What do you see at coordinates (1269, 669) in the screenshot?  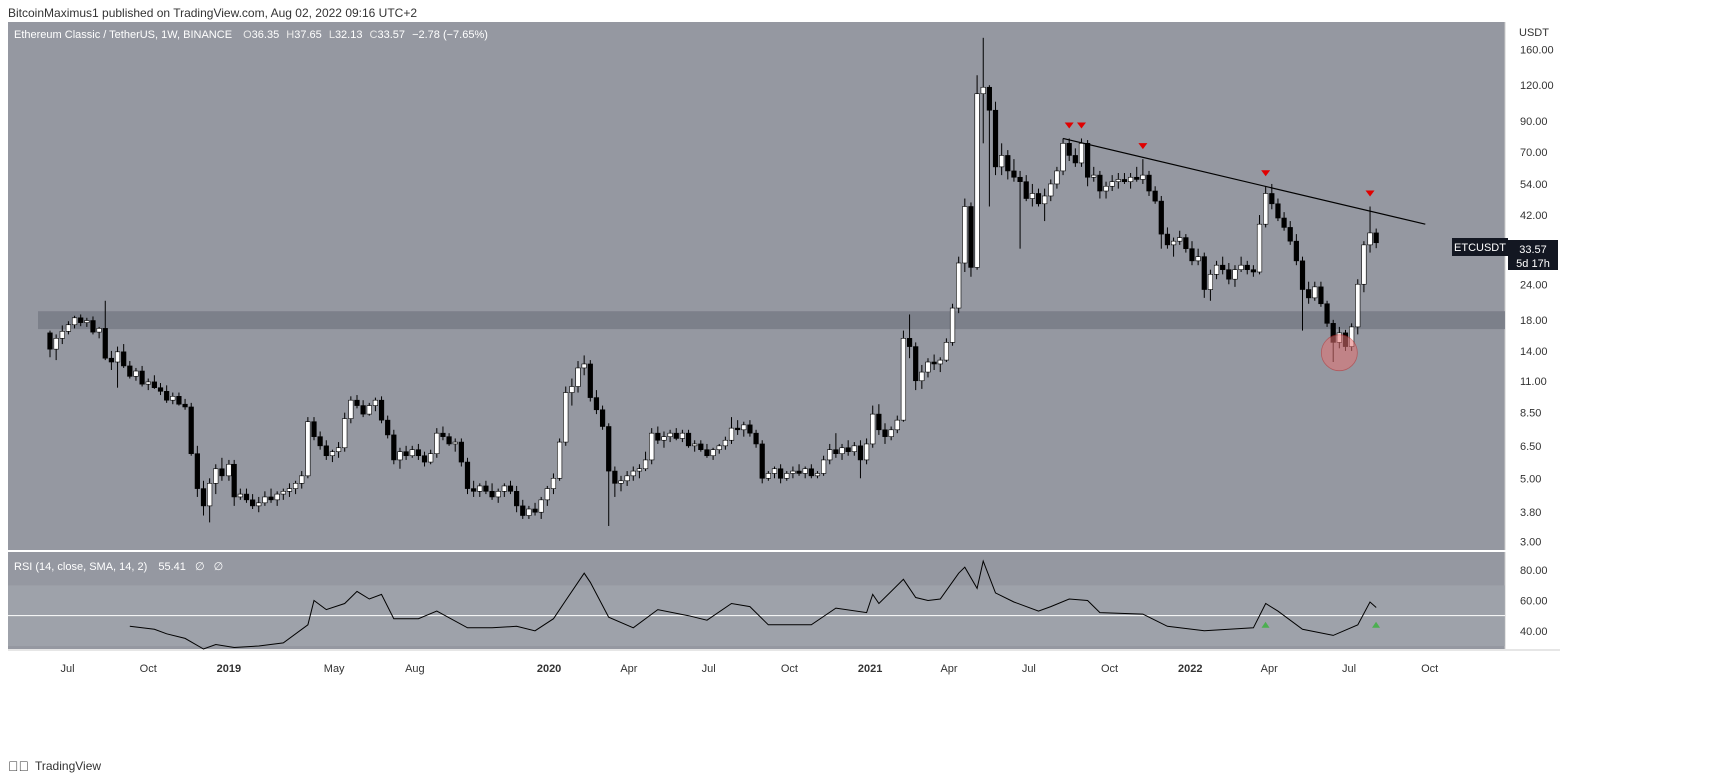 I see `time-tick-label: Apr` at bounding box center [1269, 669].